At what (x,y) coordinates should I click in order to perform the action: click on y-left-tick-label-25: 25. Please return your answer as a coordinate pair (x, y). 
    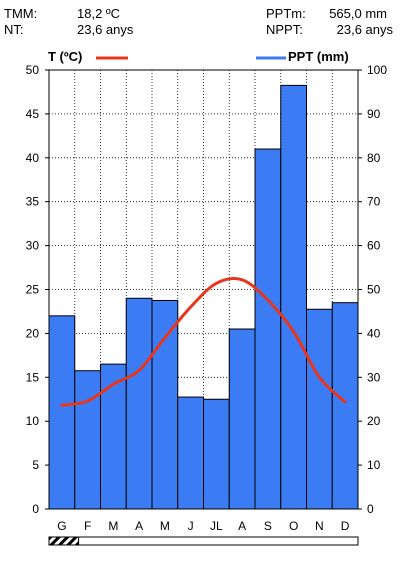
    Looking at the image, I should click on (33, 290).